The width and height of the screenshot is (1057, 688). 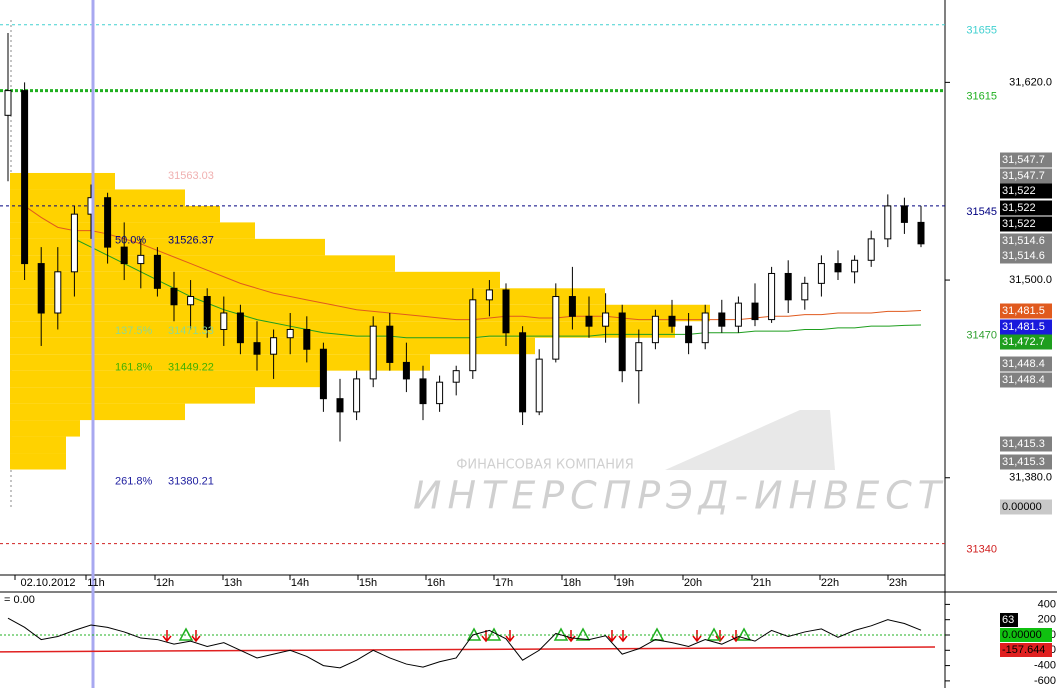 I want to click on indicator-box, so click(x=1026, y=635).